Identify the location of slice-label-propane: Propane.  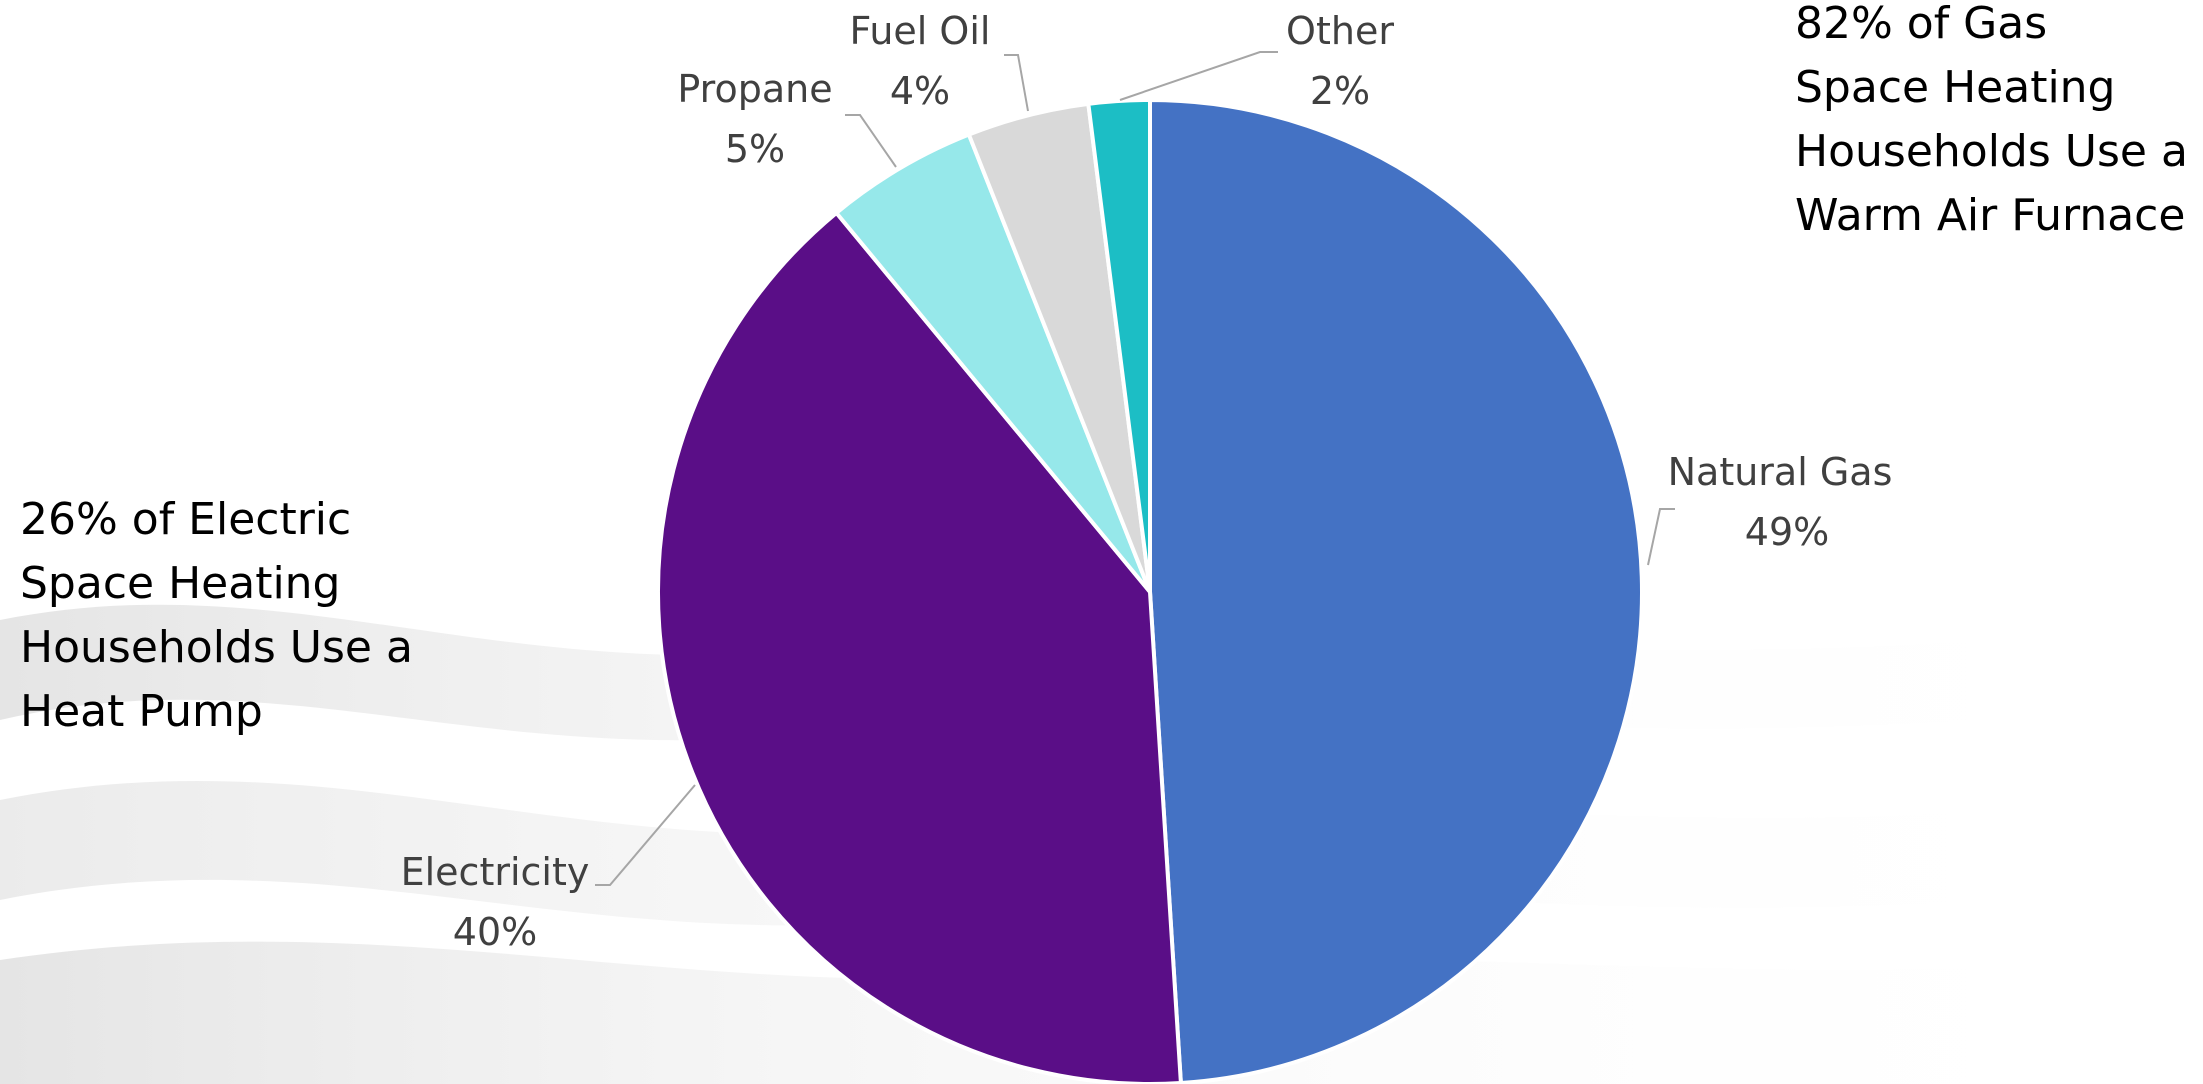
(754, 89).